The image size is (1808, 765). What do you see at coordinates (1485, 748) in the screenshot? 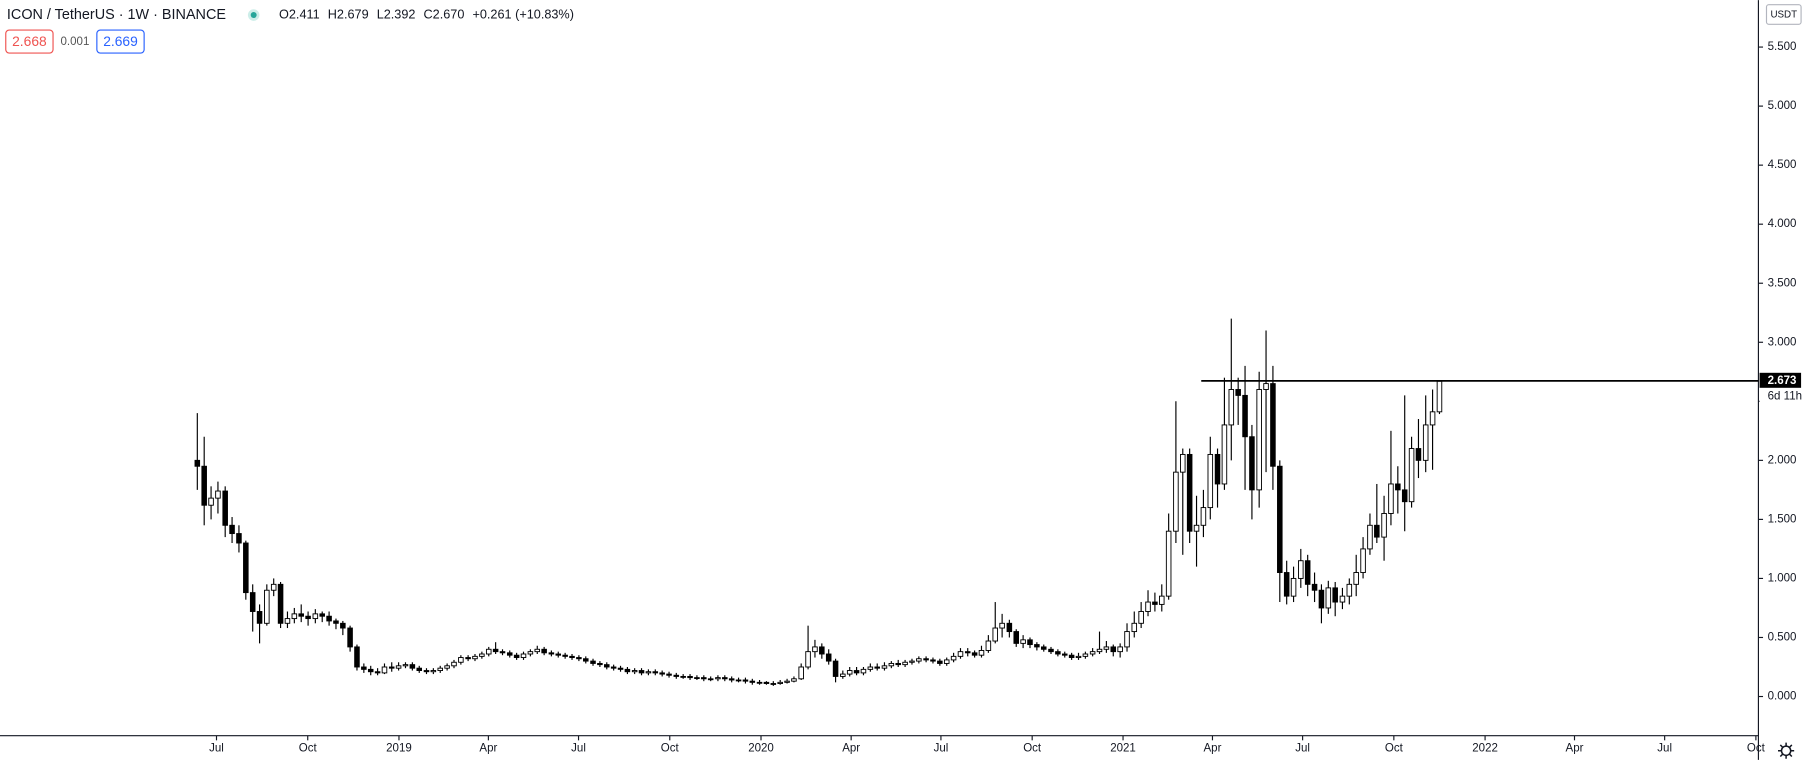
I see `x-tick-label: 2022` at bounding box center [1485, 748].